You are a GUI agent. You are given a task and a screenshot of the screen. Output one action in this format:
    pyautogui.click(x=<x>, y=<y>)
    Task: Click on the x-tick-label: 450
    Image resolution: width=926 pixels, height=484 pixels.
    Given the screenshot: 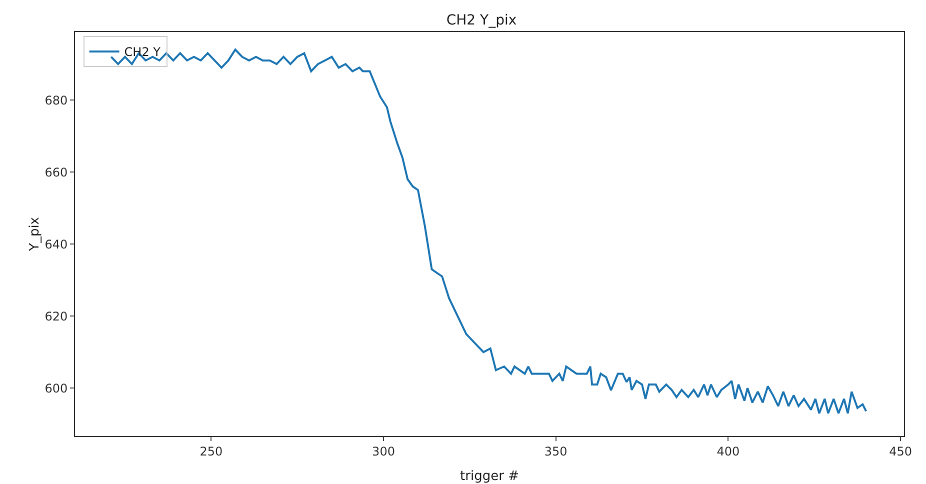 What is the action you would take?
    pyautogui.click(x=900, y=451)
    